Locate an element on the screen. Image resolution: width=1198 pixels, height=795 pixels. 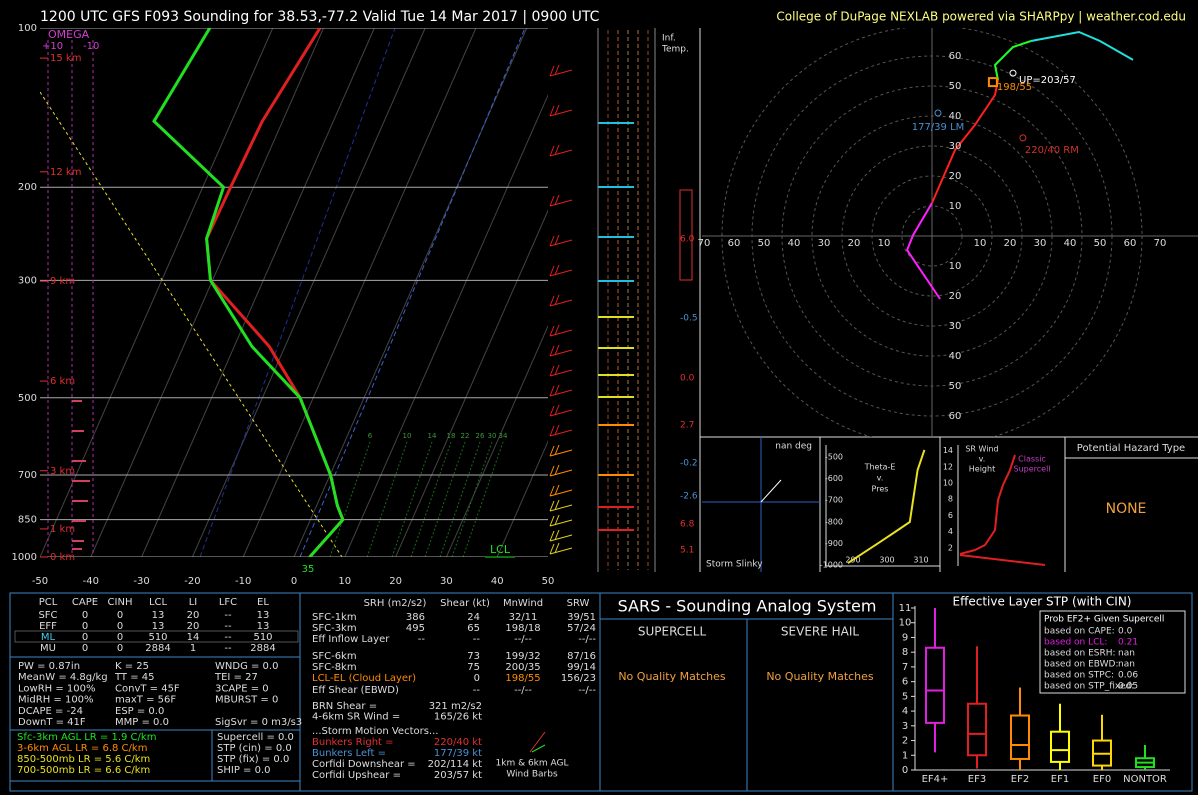
row-highlight is located at coordinates (156, 636).